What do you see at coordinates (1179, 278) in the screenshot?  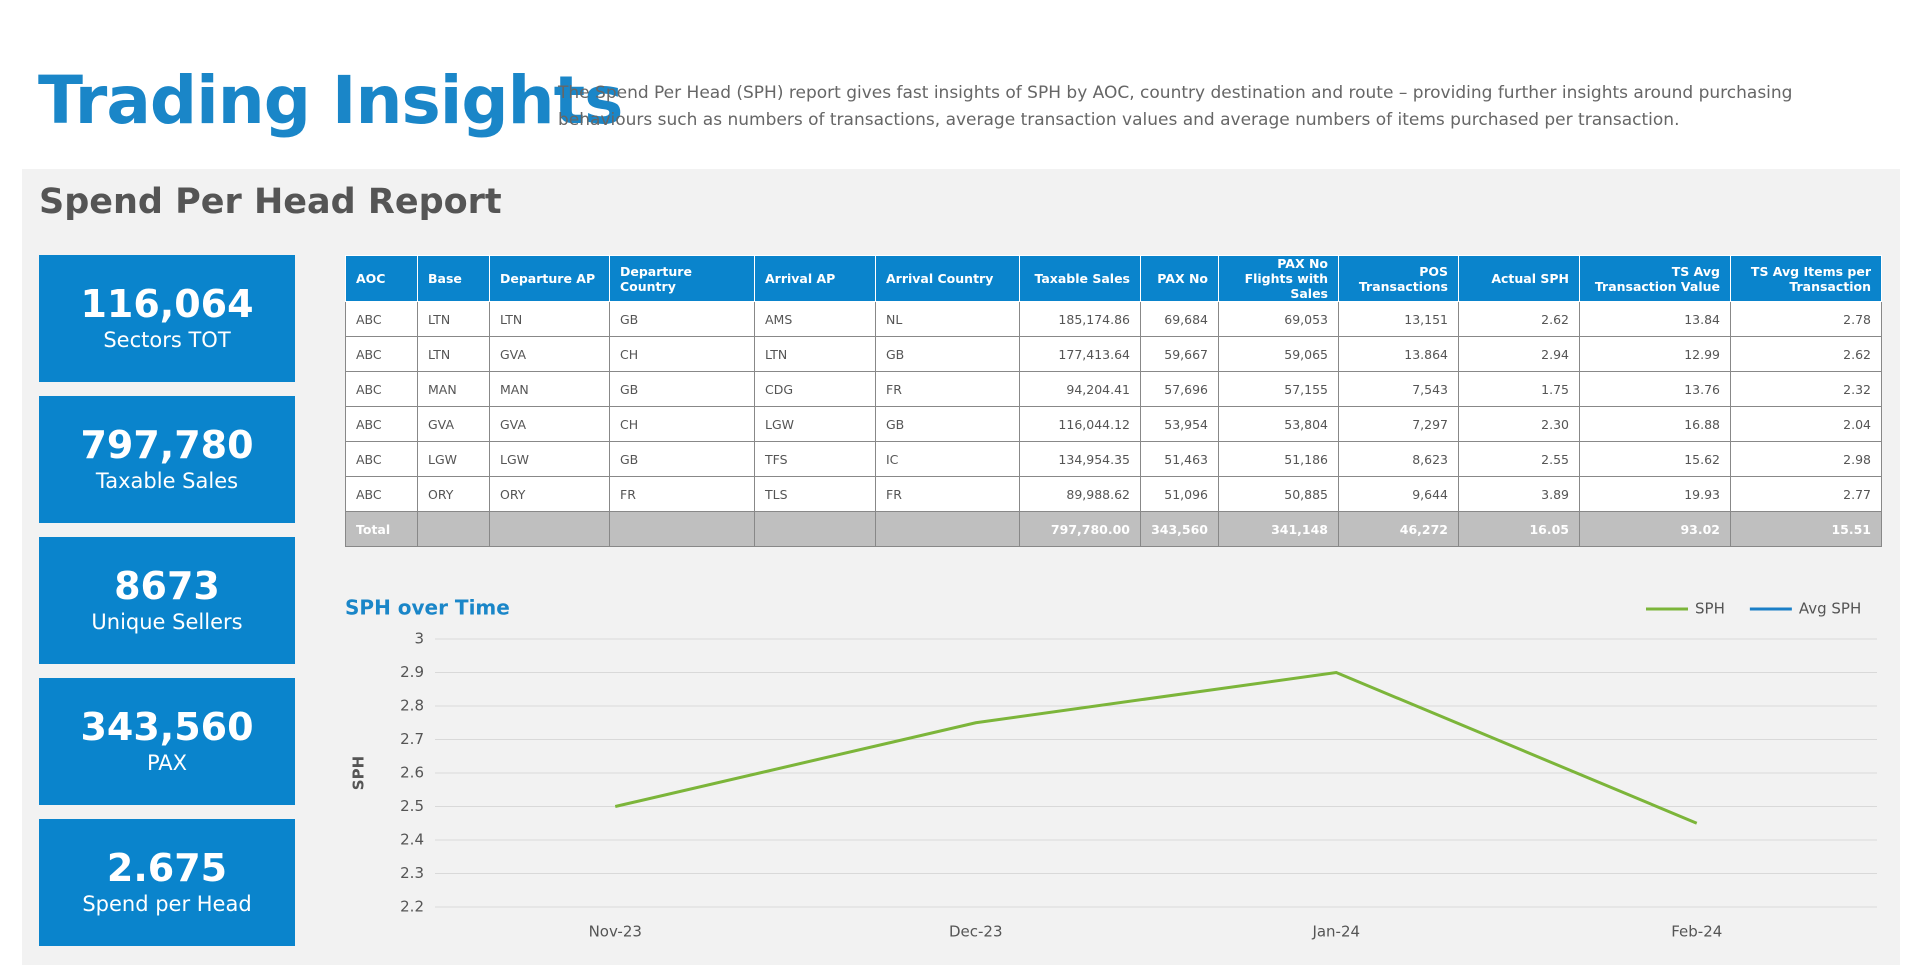 I see `column-header: PAX No` at bounding box center [1179, 278].